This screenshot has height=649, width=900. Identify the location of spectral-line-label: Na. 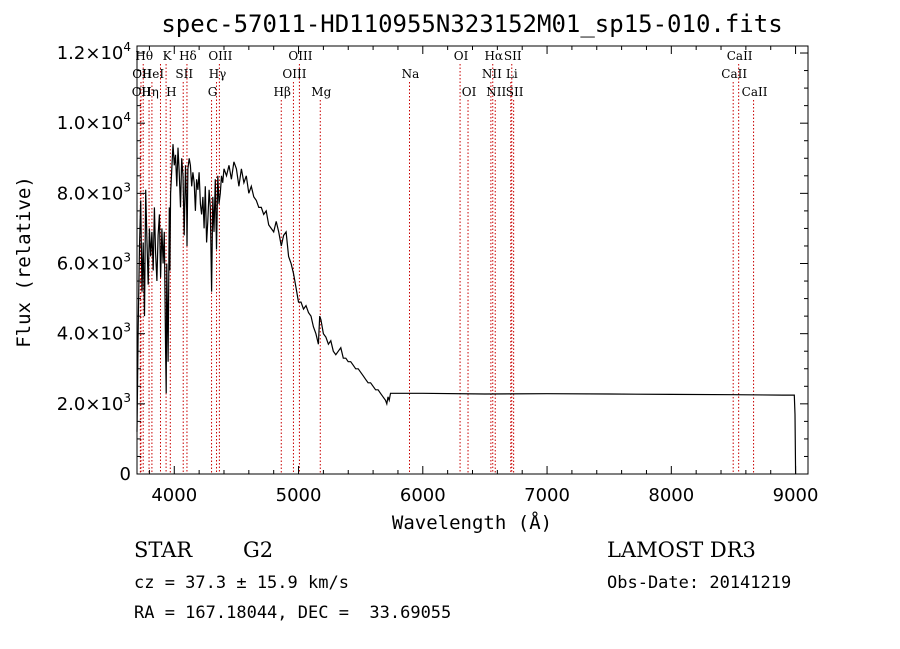
(411, 74).